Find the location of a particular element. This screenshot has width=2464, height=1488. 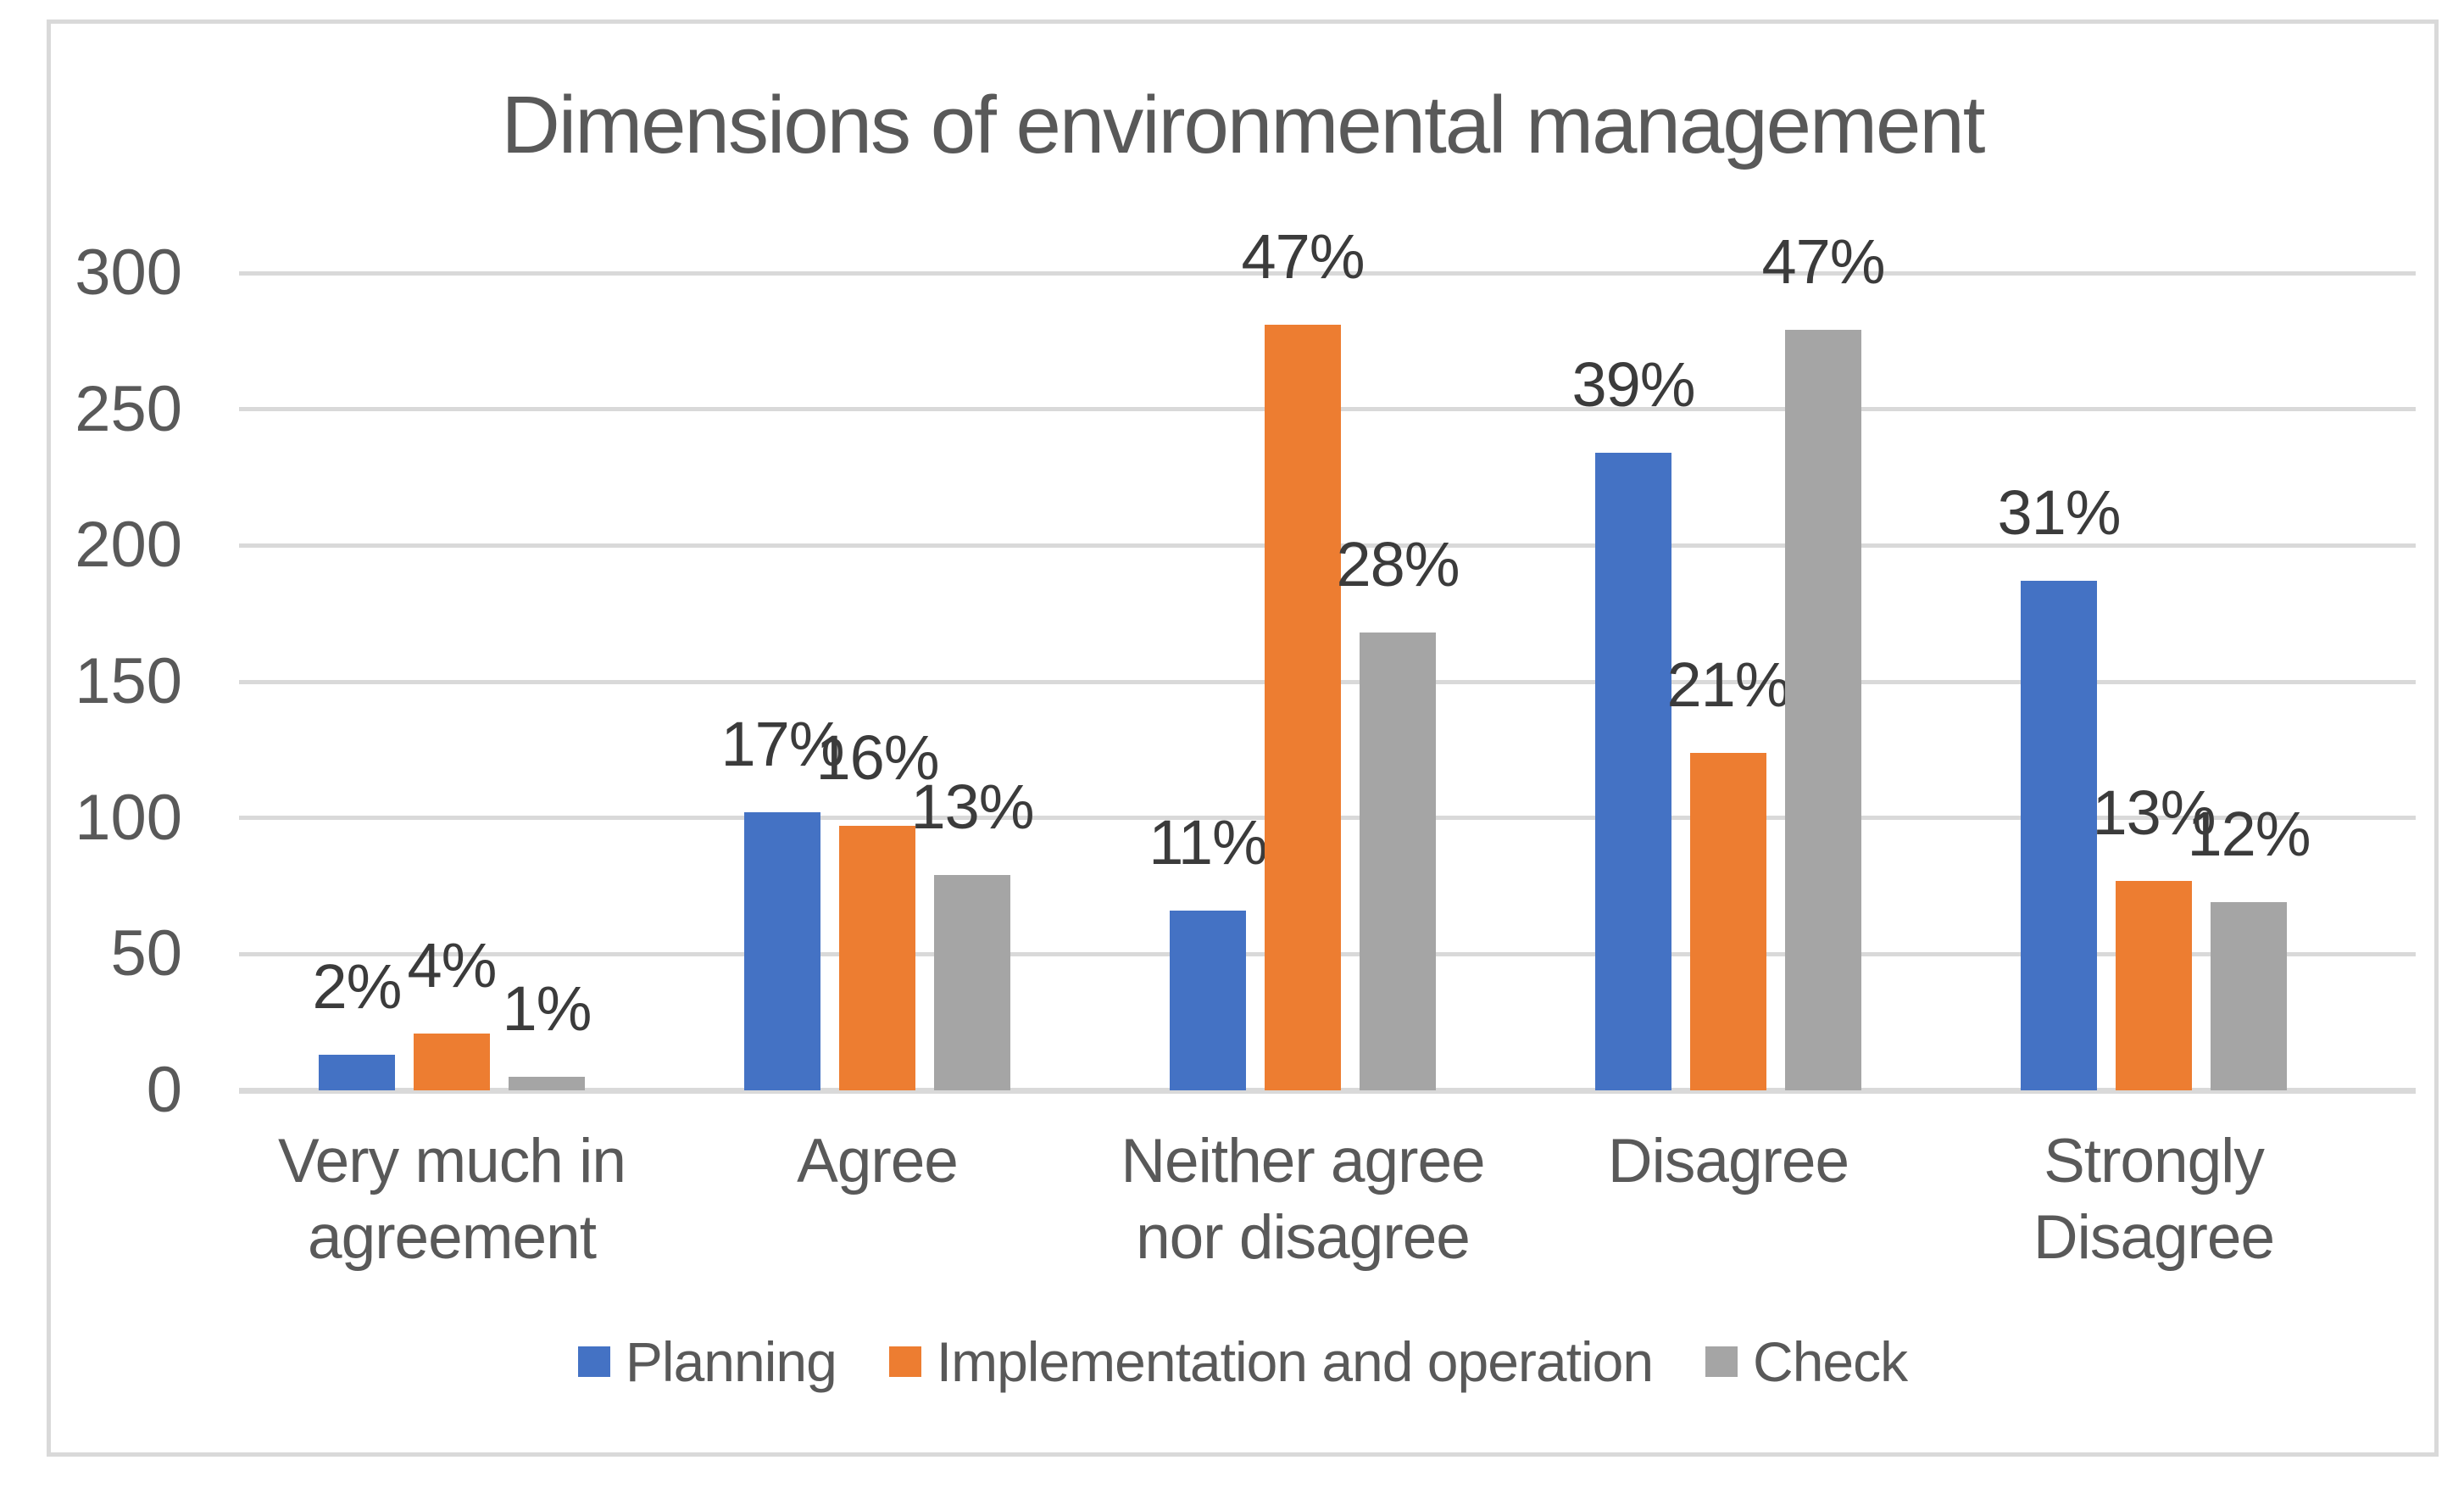

y-tick-label-0: 0 is located at coordinates (164, 1090).